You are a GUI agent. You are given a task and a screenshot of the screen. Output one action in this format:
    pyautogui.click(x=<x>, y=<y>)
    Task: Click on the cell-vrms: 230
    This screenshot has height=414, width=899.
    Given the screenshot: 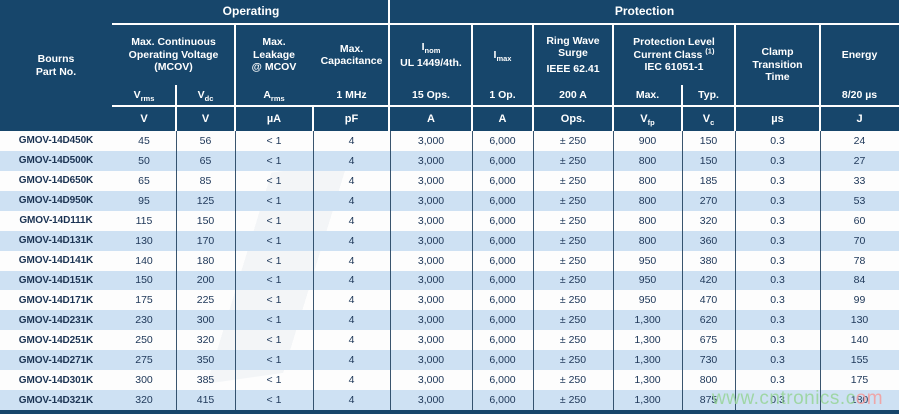 What is the action you would take?
    pyautogui.click(x=144, y=320)
    